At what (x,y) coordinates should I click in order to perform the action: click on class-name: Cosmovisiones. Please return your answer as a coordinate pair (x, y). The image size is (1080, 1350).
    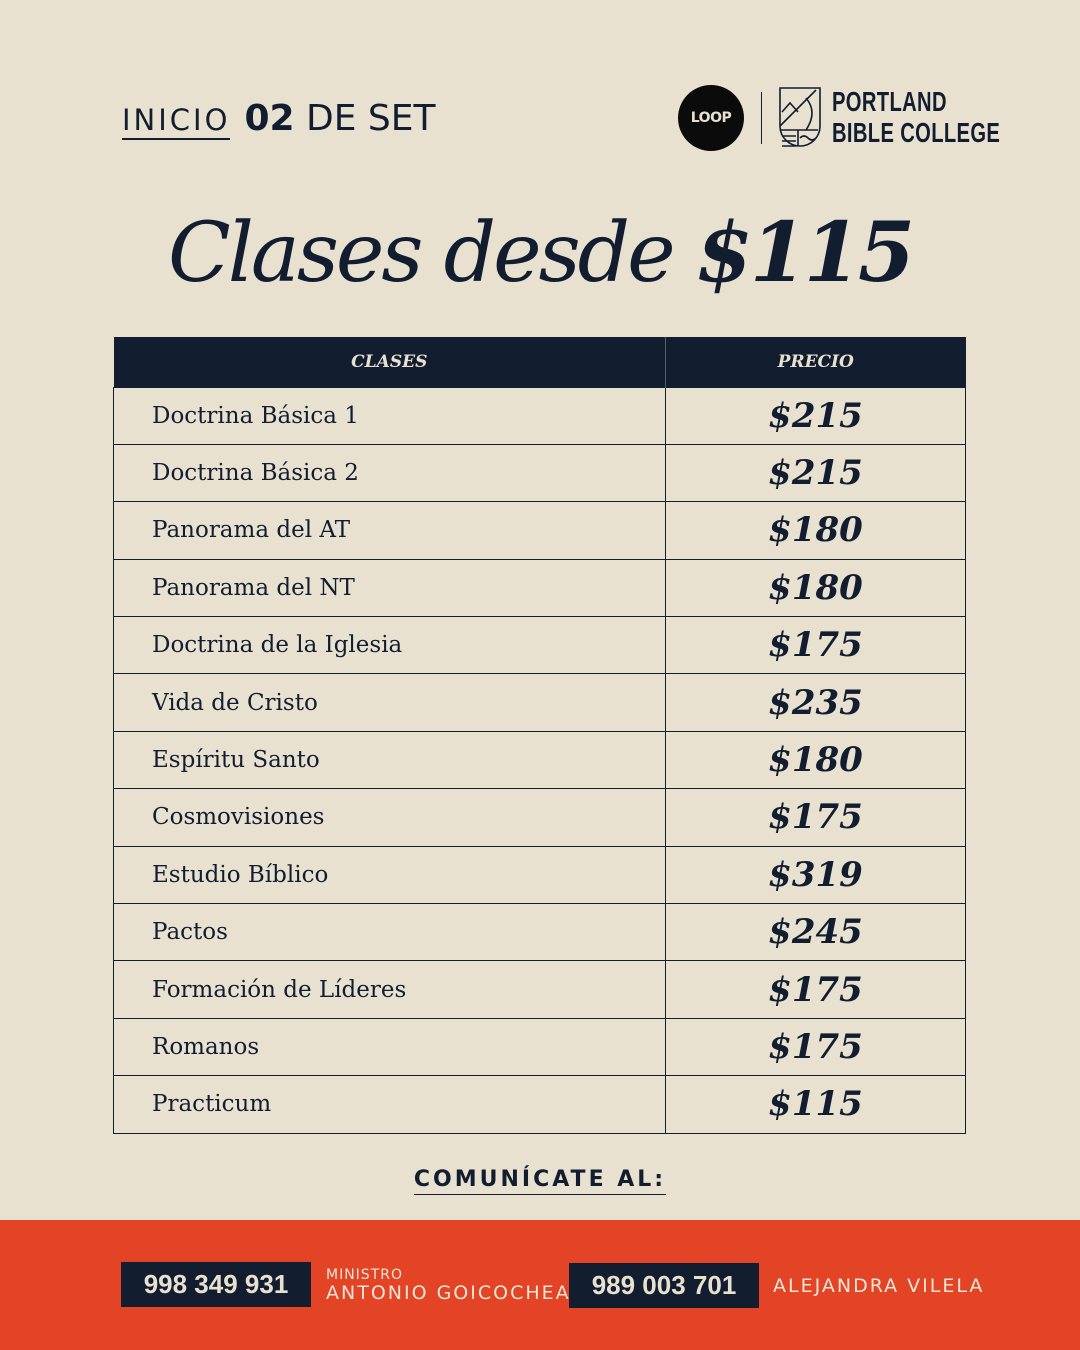
    Looking at the image, I should click on (389, 817).